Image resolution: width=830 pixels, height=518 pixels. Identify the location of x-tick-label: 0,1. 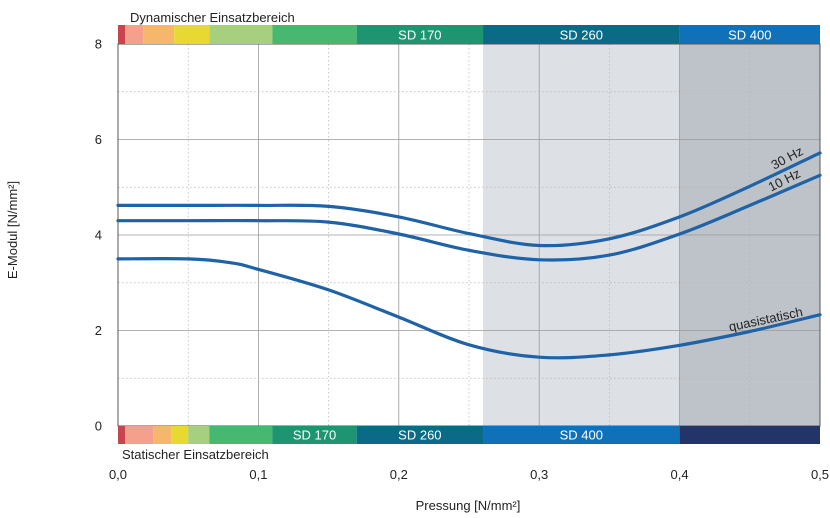
(258, 474).